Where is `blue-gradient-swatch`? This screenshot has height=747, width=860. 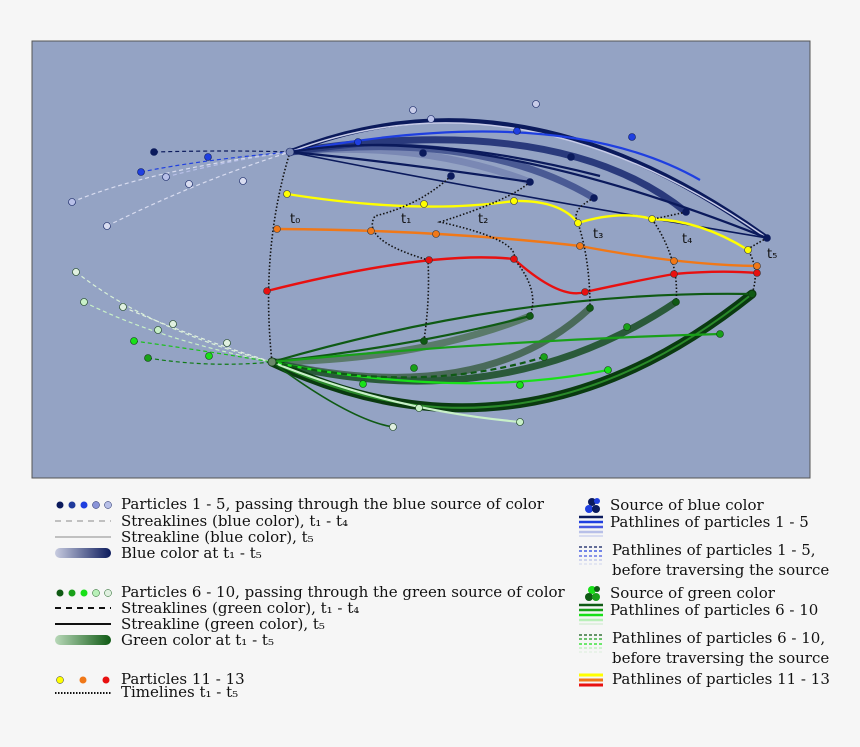 blue-gradient-swatch is located at coordinates (83, 553).